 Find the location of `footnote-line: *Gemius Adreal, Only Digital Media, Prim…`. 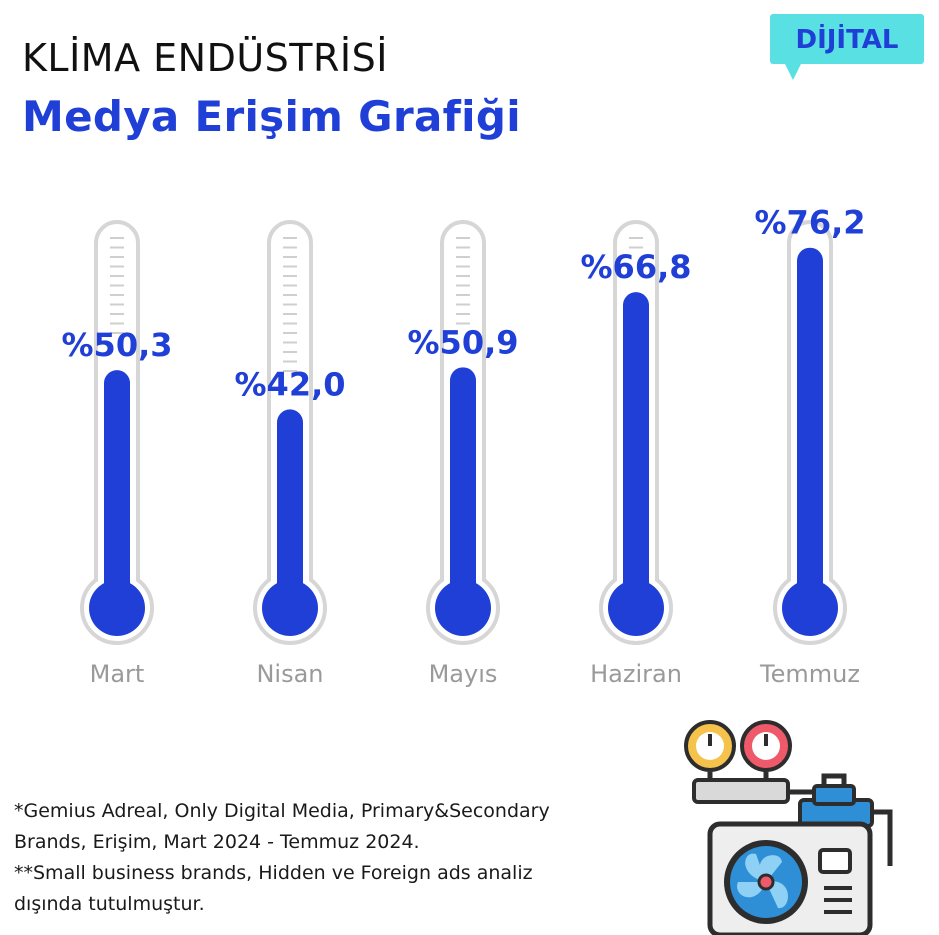

footnote-line: *Gemius Adreal, Only Digital Media, Prim… is located at coordinates (282, 811).